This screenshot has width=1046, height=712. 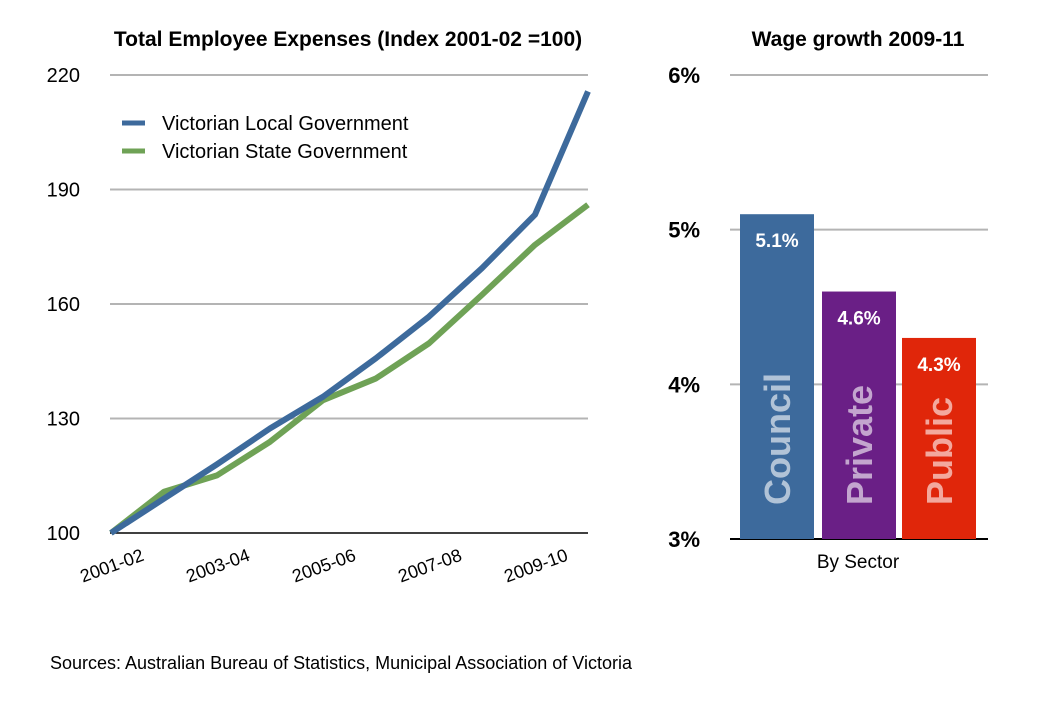 What do you see at coordinates (535, 565) in the screenshot?
I see `x-tick-label: 2009-10` at bounding box center [535, 565].